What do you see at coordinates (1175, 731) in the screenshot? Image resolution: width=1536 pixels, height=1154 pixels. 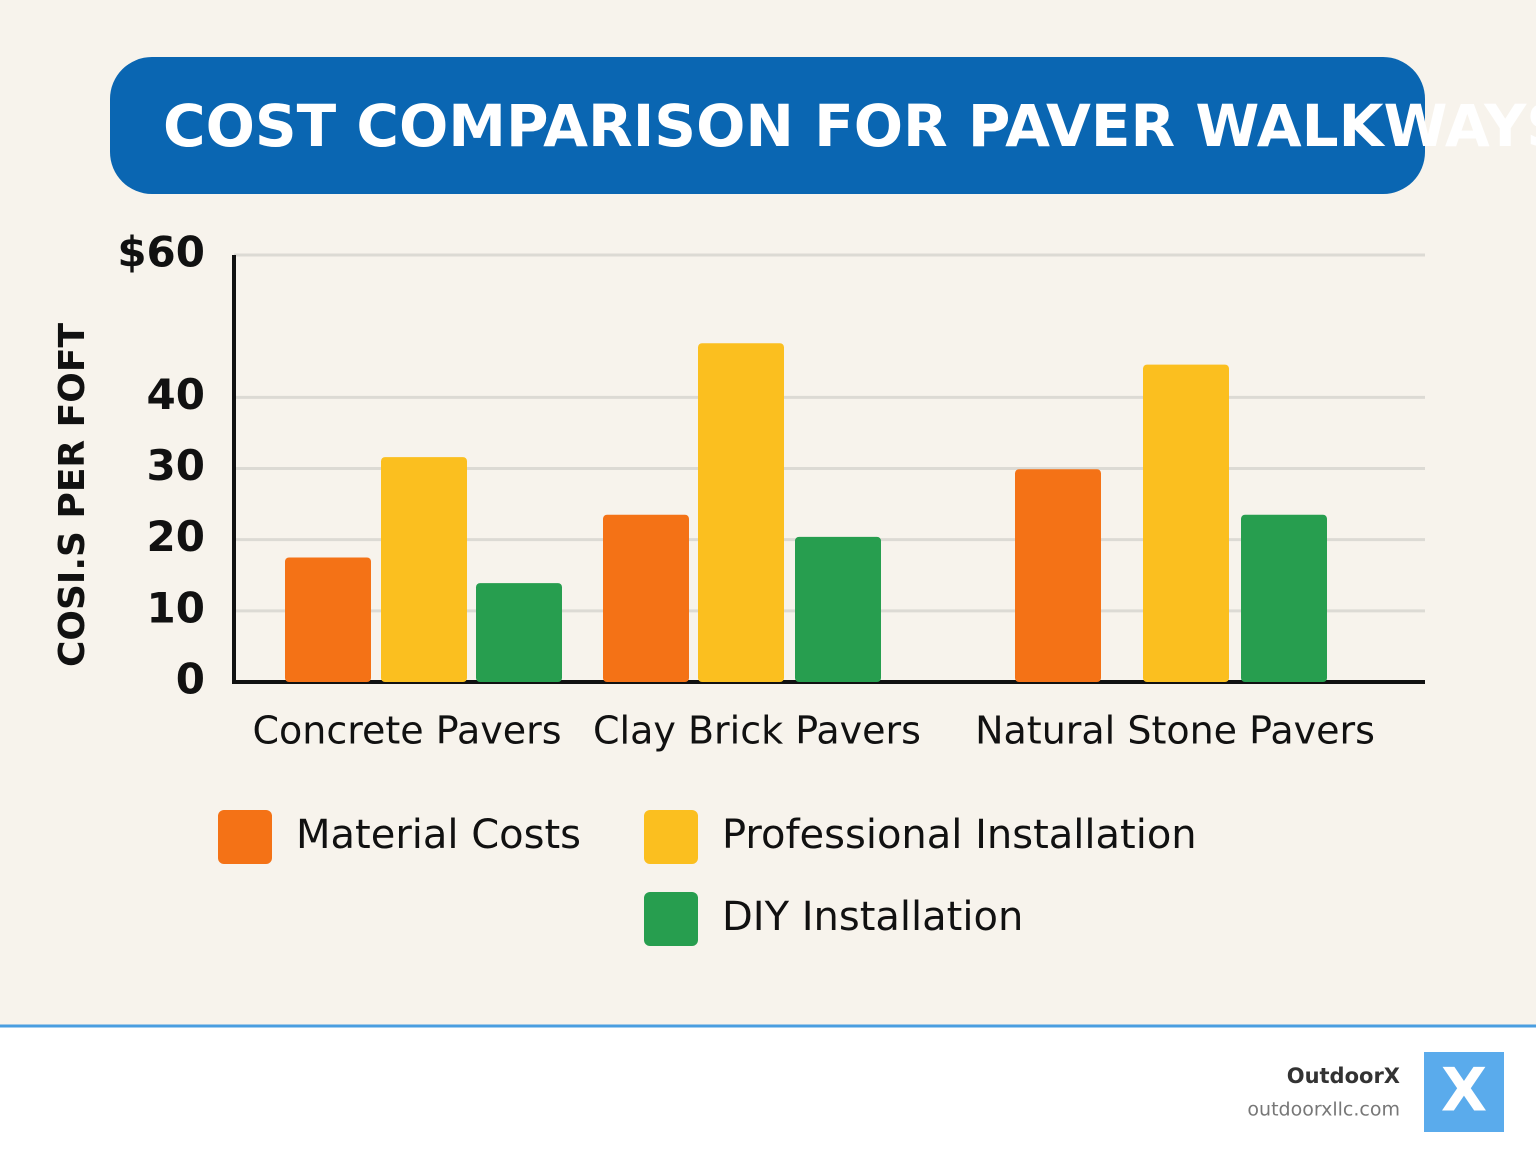 I see `x-tick-label: Natural Stone Pavers` at bounding box center [1175, 731].